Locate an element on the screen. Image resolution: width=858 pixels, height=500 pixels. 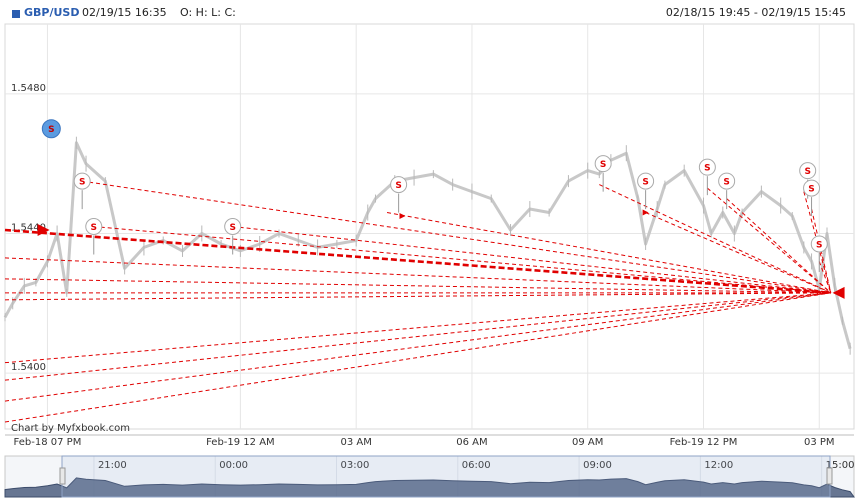
navigator-handle-left is located at coordinates (62, 476).